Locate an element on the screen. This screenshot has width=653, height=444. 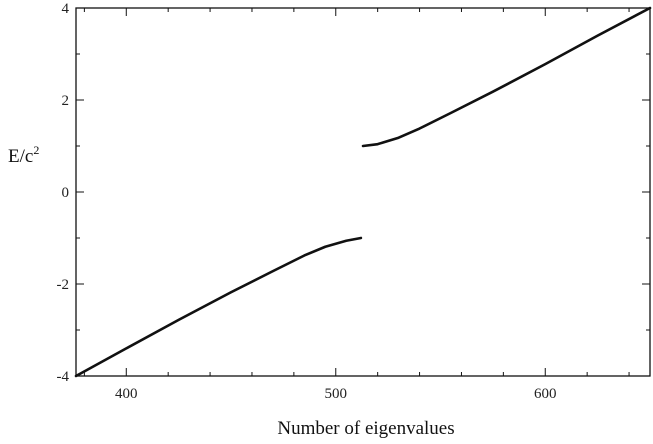
y-tick-label: 4 is located at coordinates (66, 9).